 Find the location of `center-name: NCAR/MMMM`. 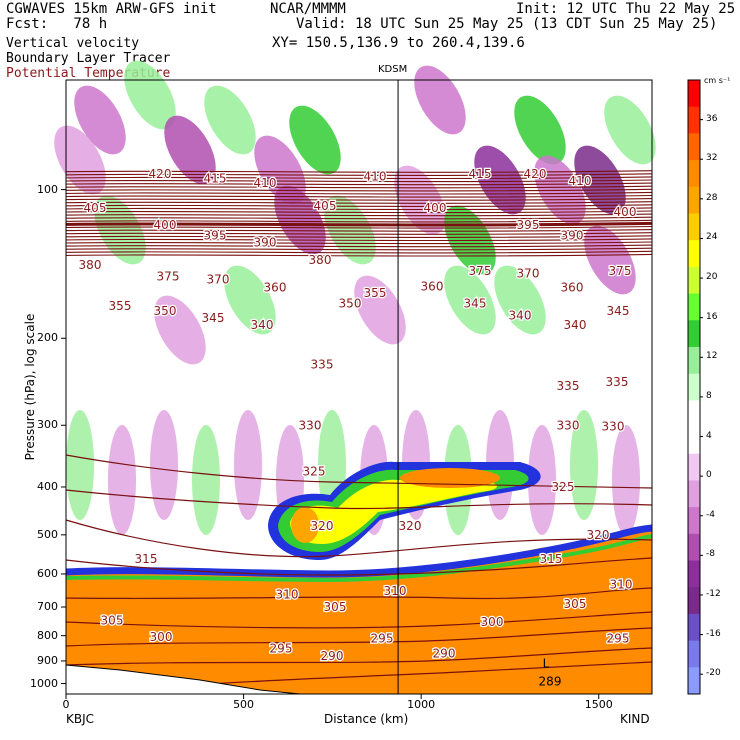

center-name: NCAR/MMMM is located at coordinates (308, 9).